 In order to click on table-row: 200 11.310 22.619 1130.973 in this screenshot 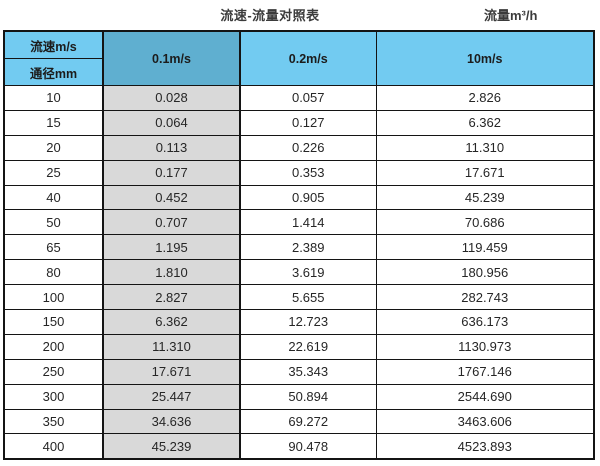, I will do `click(299, 346)`.